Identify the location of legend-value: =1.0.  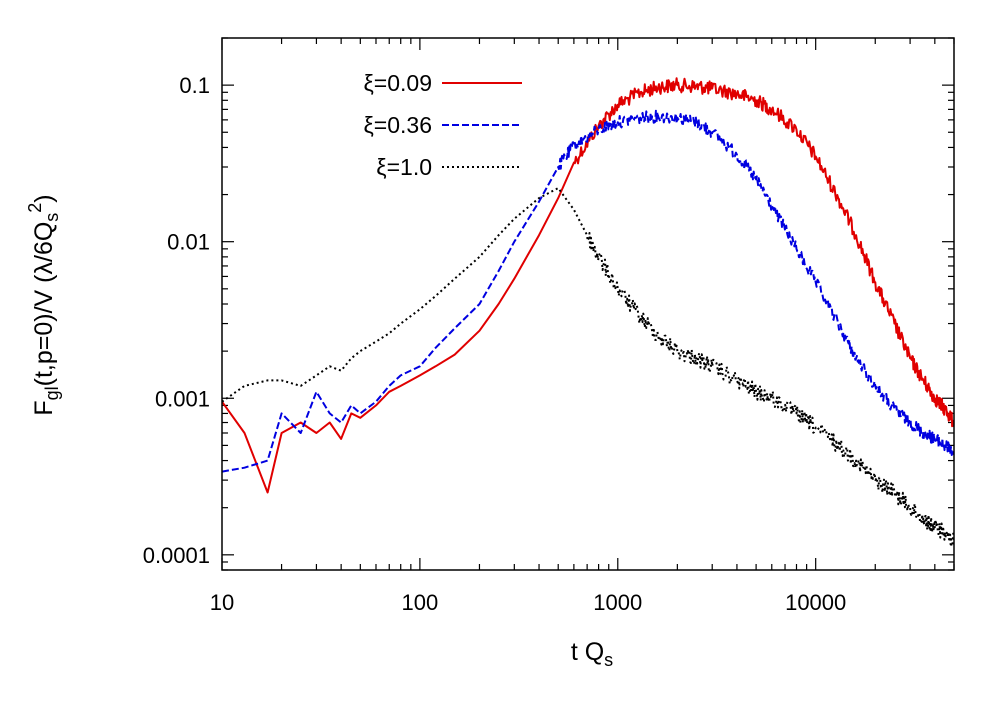
(409, 167).